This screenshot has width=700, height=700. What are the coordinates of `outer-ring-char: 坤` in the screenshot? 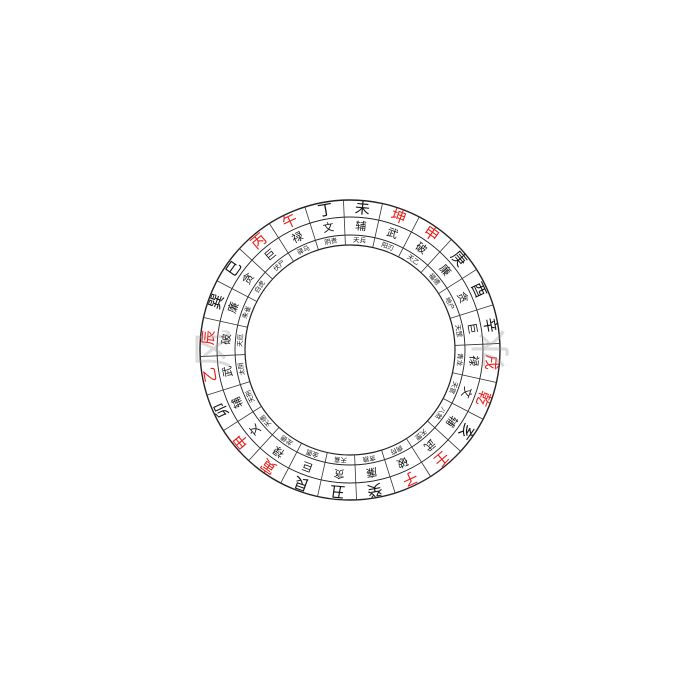 It's located at (398, 217).